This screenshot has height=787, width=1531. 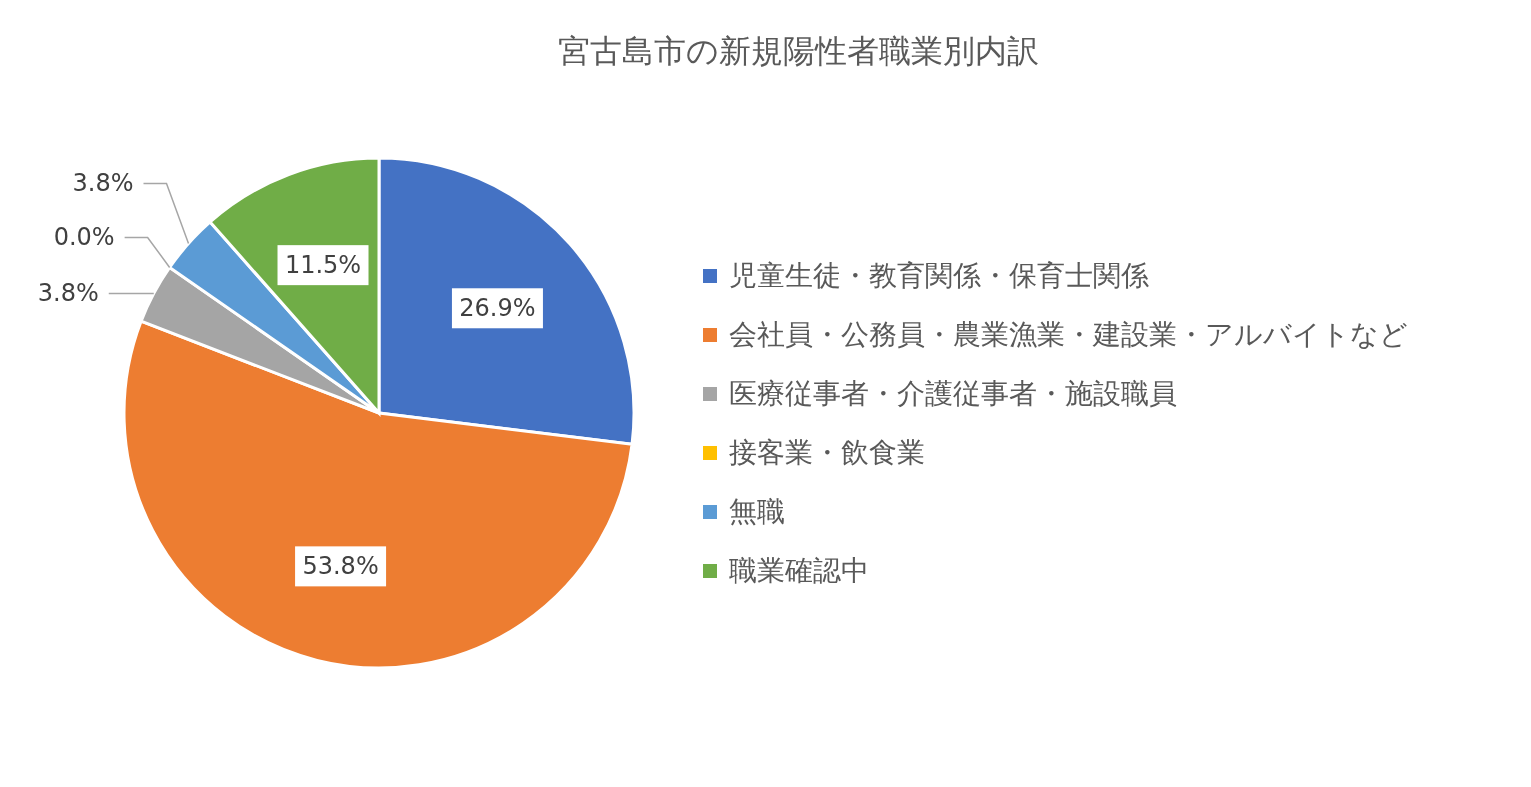 I want to click on legend-label: 接客業・飲食業, so click(x=827, y=452).